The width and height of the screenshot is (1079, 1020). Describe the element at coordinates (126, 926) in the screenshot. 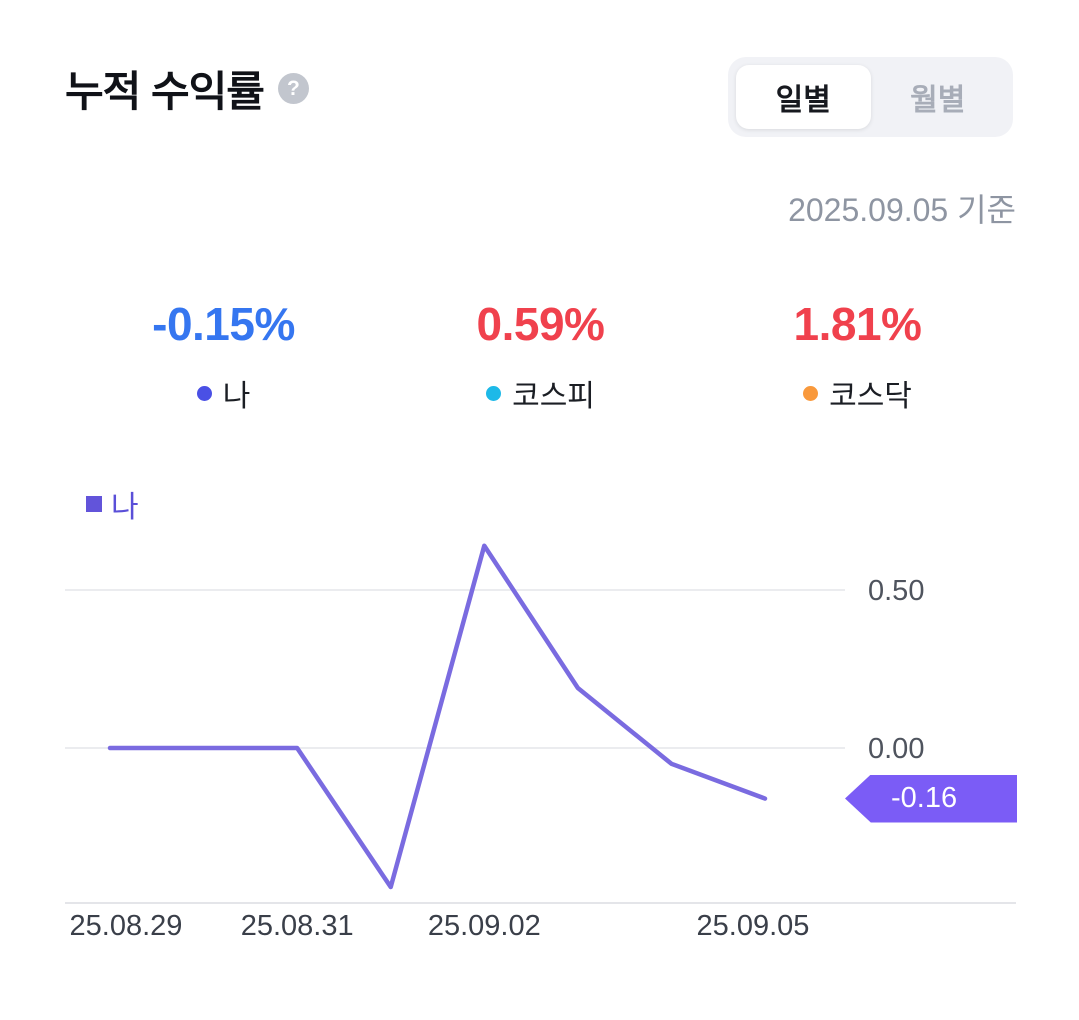

I see `svg-text: 25.08.29` at that location.